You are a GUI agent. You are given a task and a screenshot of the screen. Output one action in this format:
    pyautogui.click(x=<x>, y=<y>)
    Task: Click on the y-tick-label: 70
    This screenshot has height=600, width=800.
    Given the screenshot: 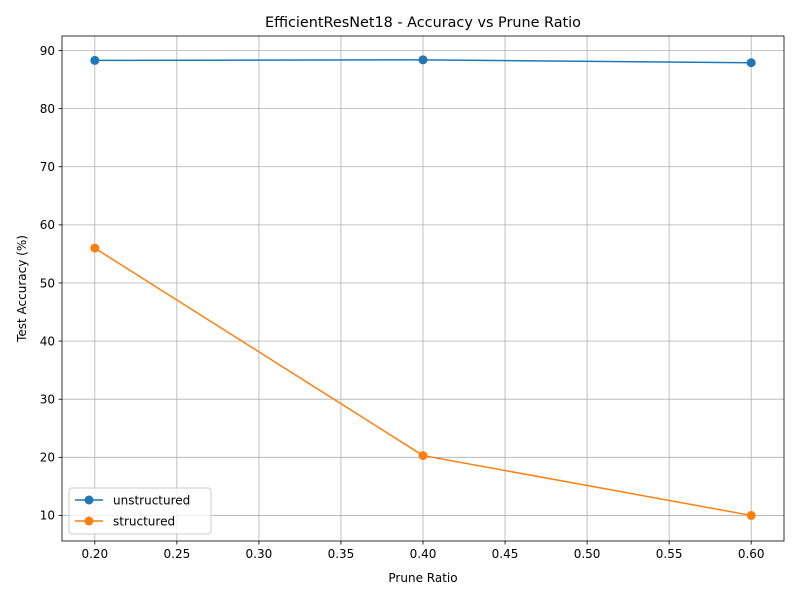 What is the action you would take?
    pyautogui.click(x=47, y=167)
    